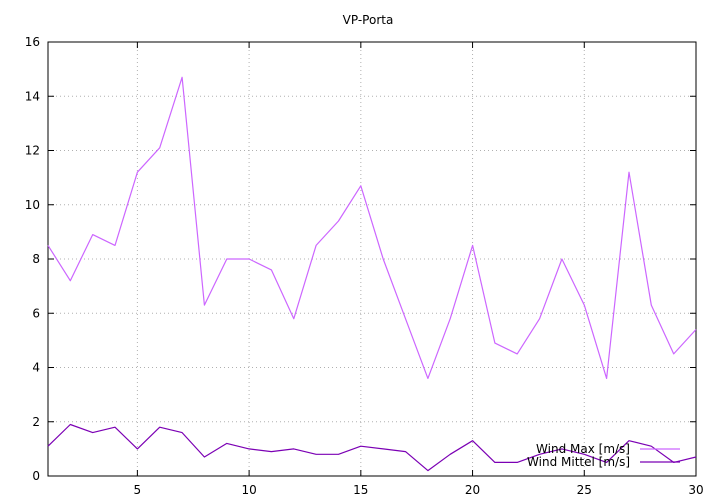 The image size is (720, 504). I want to click on y-tick-label: 14, so click(32, 96).